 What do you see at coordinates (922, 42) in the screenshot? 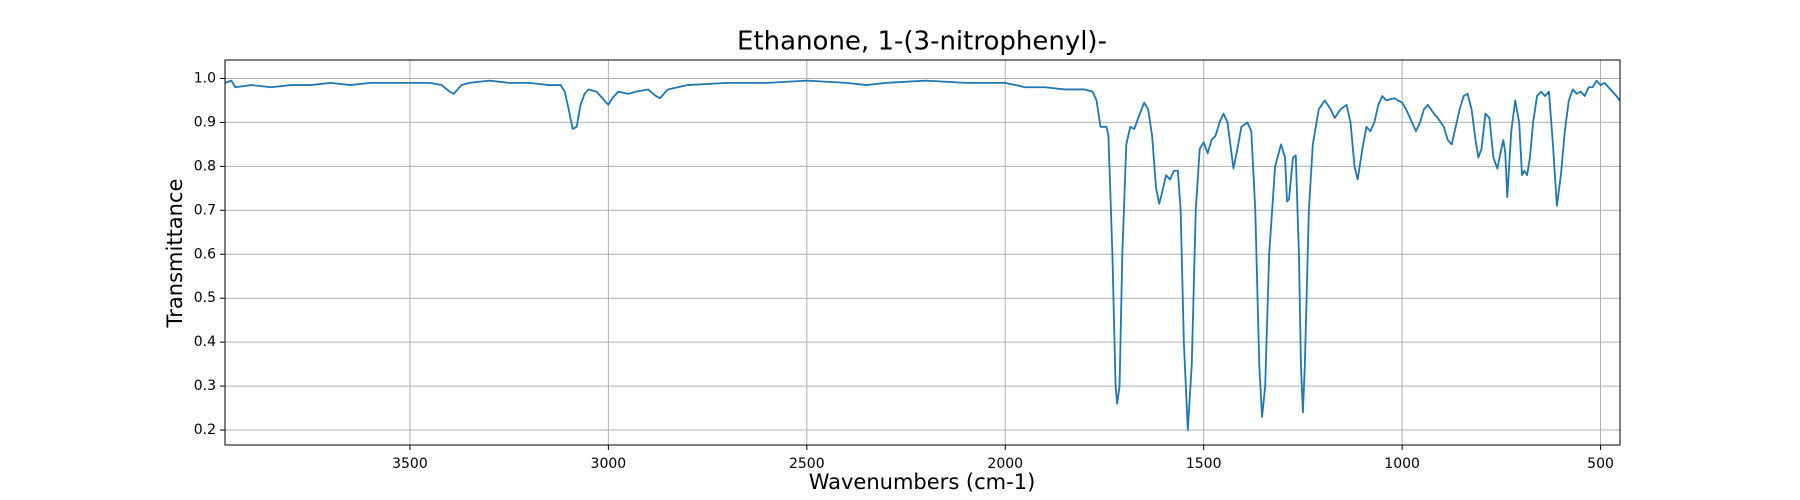
I see `chart-title: Ethanone, 1-(3-nitrophenyl)-` at bounding box center [922, 42].